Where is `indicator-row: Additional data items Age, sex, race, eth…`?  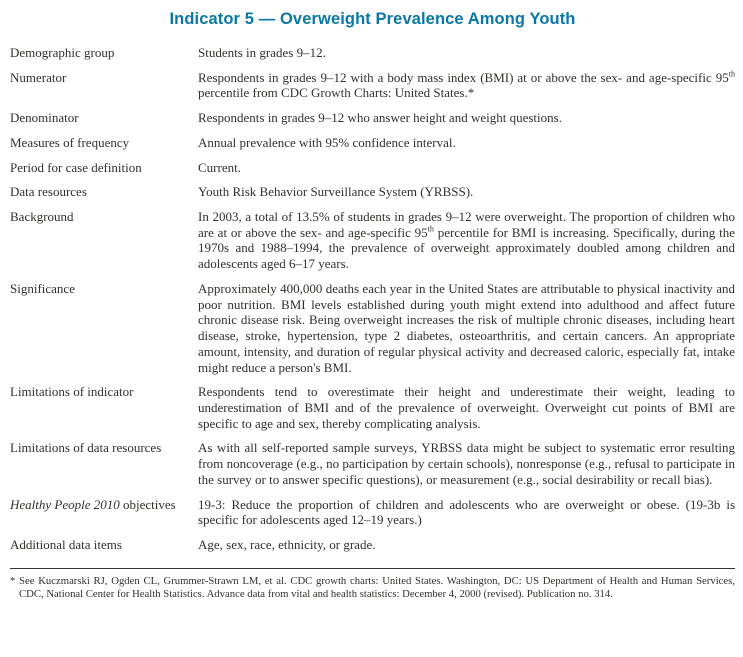
indicator-row: Additional data items Age, sex, race, eth… is located at coordinates (372, 545).